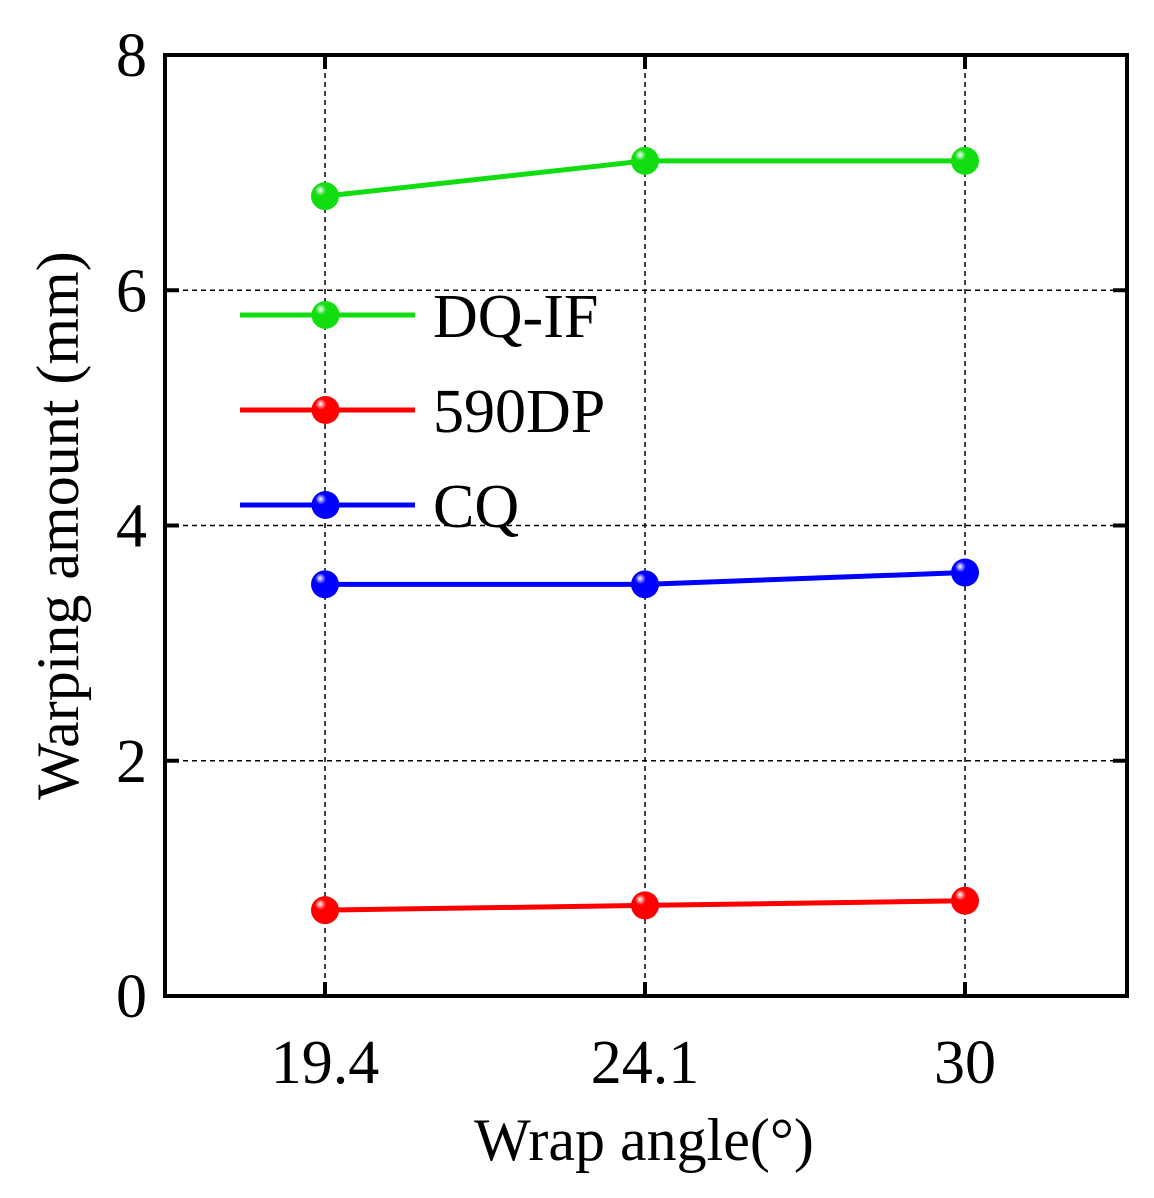  I want to click on legend: DQ-IF 590DP CQ, so click(422, 412).